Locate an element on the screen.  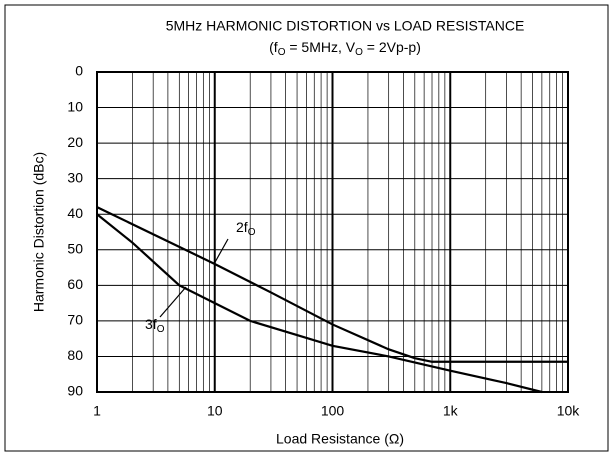
y-tick-label: 90 is located at coordinates (75, 391).